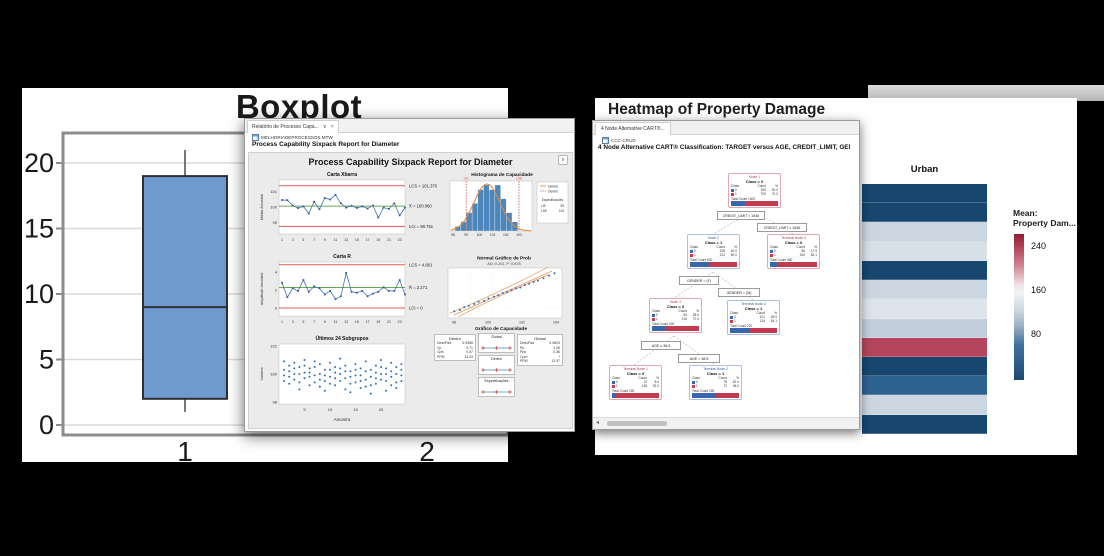 This screenshot has height=556, width=1104. I want to click on split-rule-label: CREDIT_LIMIT ≥ 1546, so click(782, 227).